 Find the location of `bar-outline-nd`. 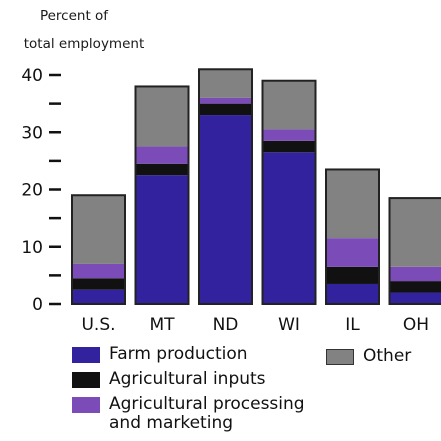

bar-outline-nd is located at coordinates (225, 187).